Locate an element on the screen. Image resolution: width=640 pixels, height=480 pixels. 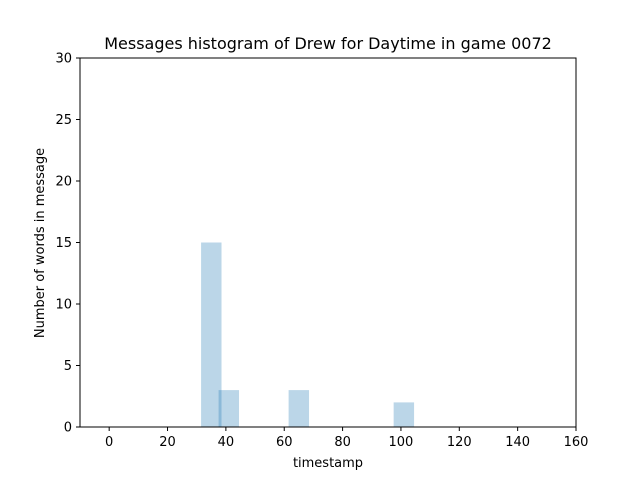
x-tick-label: 0 is located at coordinates (109, 442).